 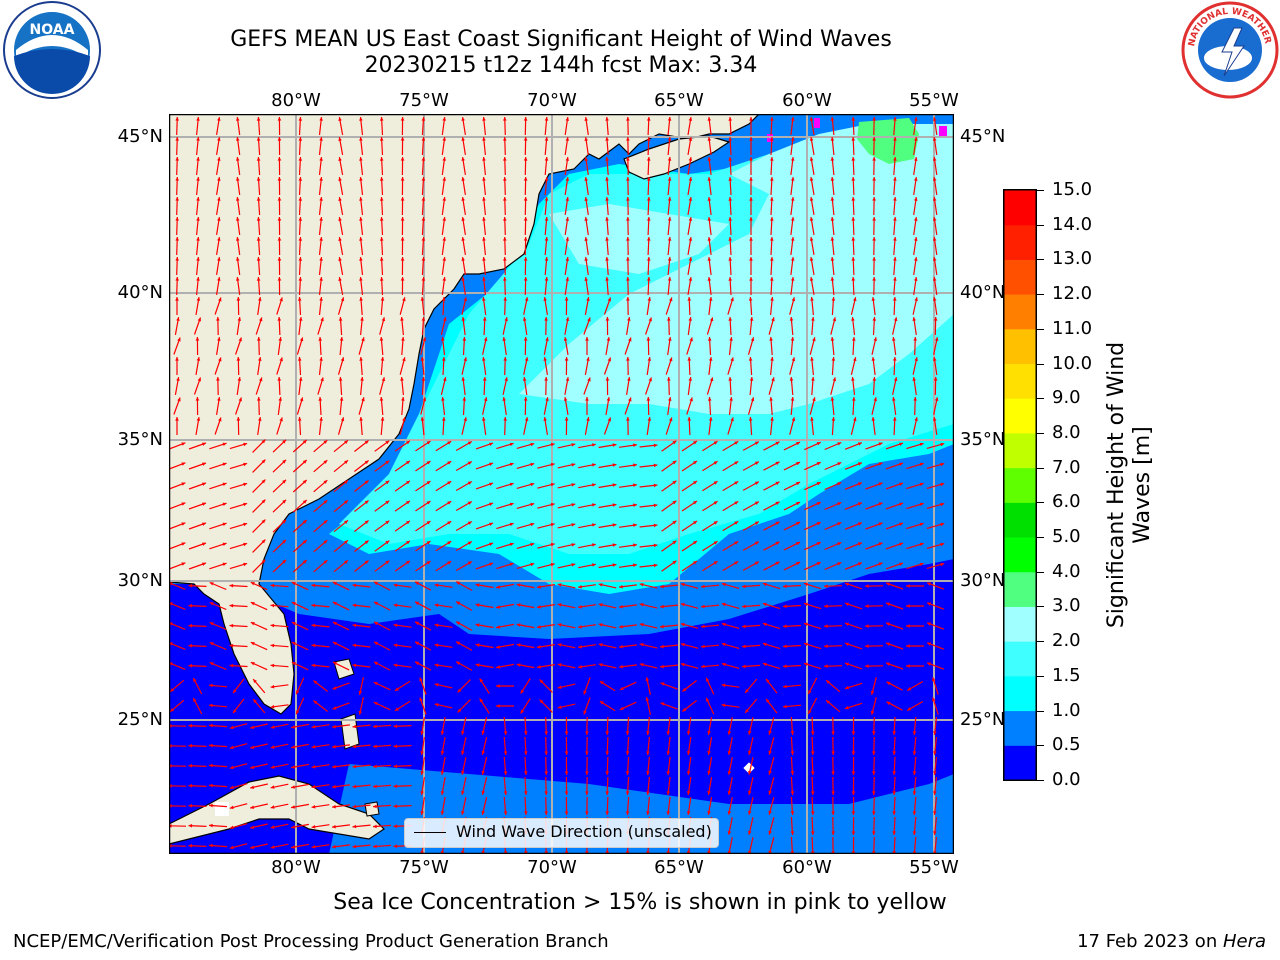 I want to click on colorbar-tick-label: 8.0, so click(x=1066, y=432).